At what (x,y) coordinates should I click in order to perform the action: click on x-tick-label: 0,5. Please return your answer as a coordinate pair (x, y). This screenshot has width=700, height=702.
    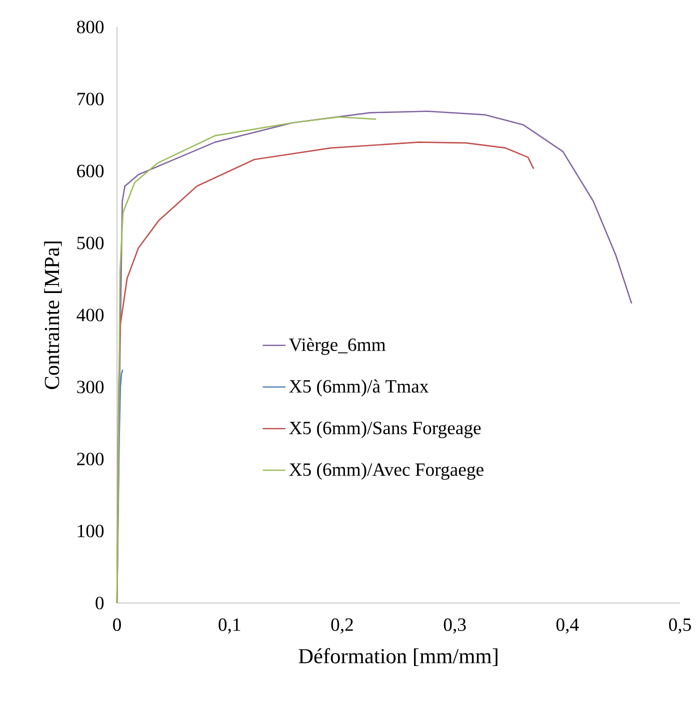
    Looking at the image, I should click on (680, 626).